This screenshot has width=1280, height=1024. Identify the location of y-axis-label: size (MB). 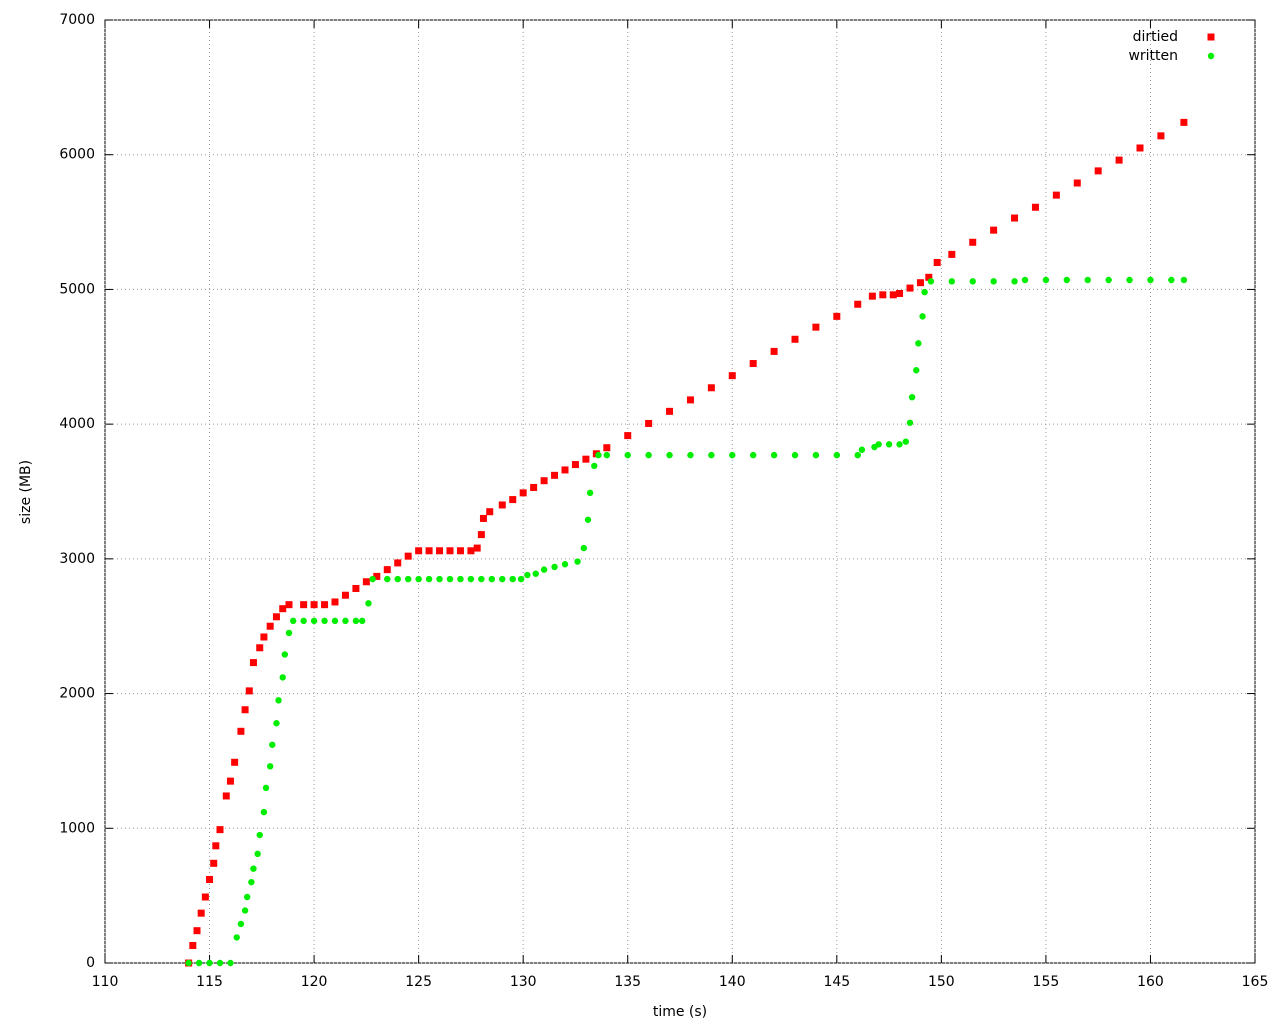
(26, 492).